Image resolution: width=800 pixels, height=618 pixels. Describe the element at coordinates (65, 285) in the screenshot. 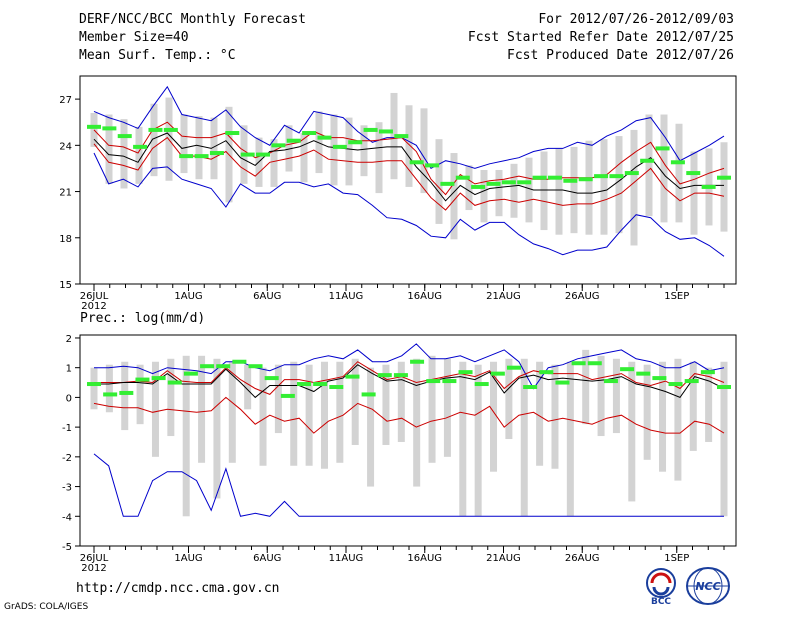

I see `y-tick-label: 15` at that location.